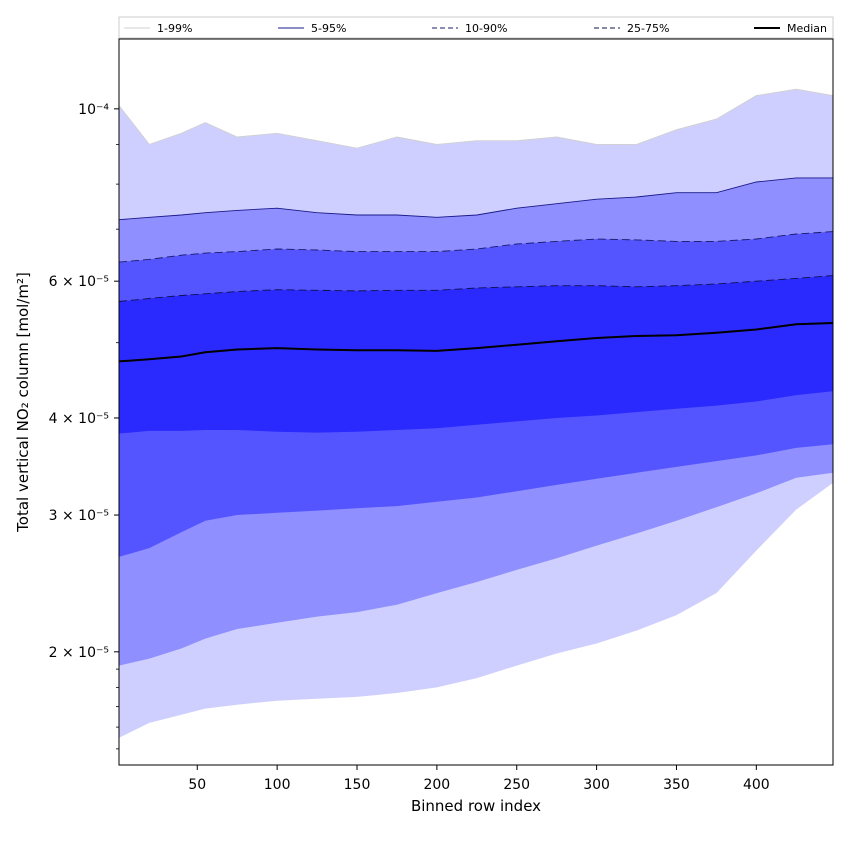  What do you see at coordinates (79, 419) in the screenshot?
I see `y-tick-label: 4 × 10⁻⁵` at bounding box center [79, 419].